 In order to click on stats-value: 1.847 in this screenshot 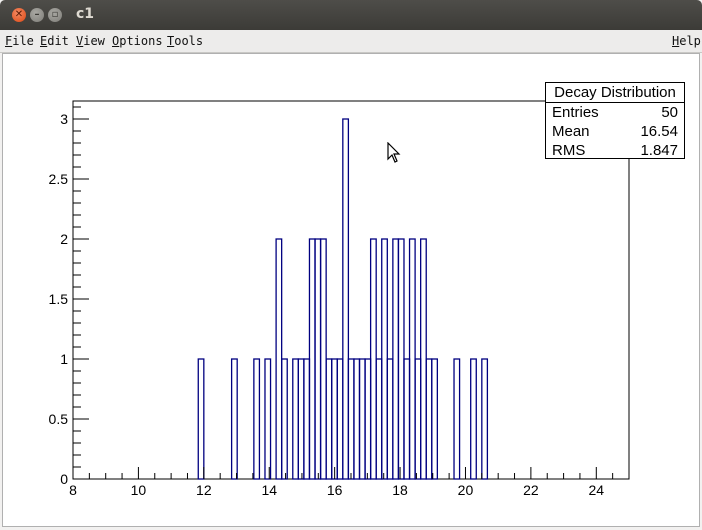, I will do `click(659, 150)`.